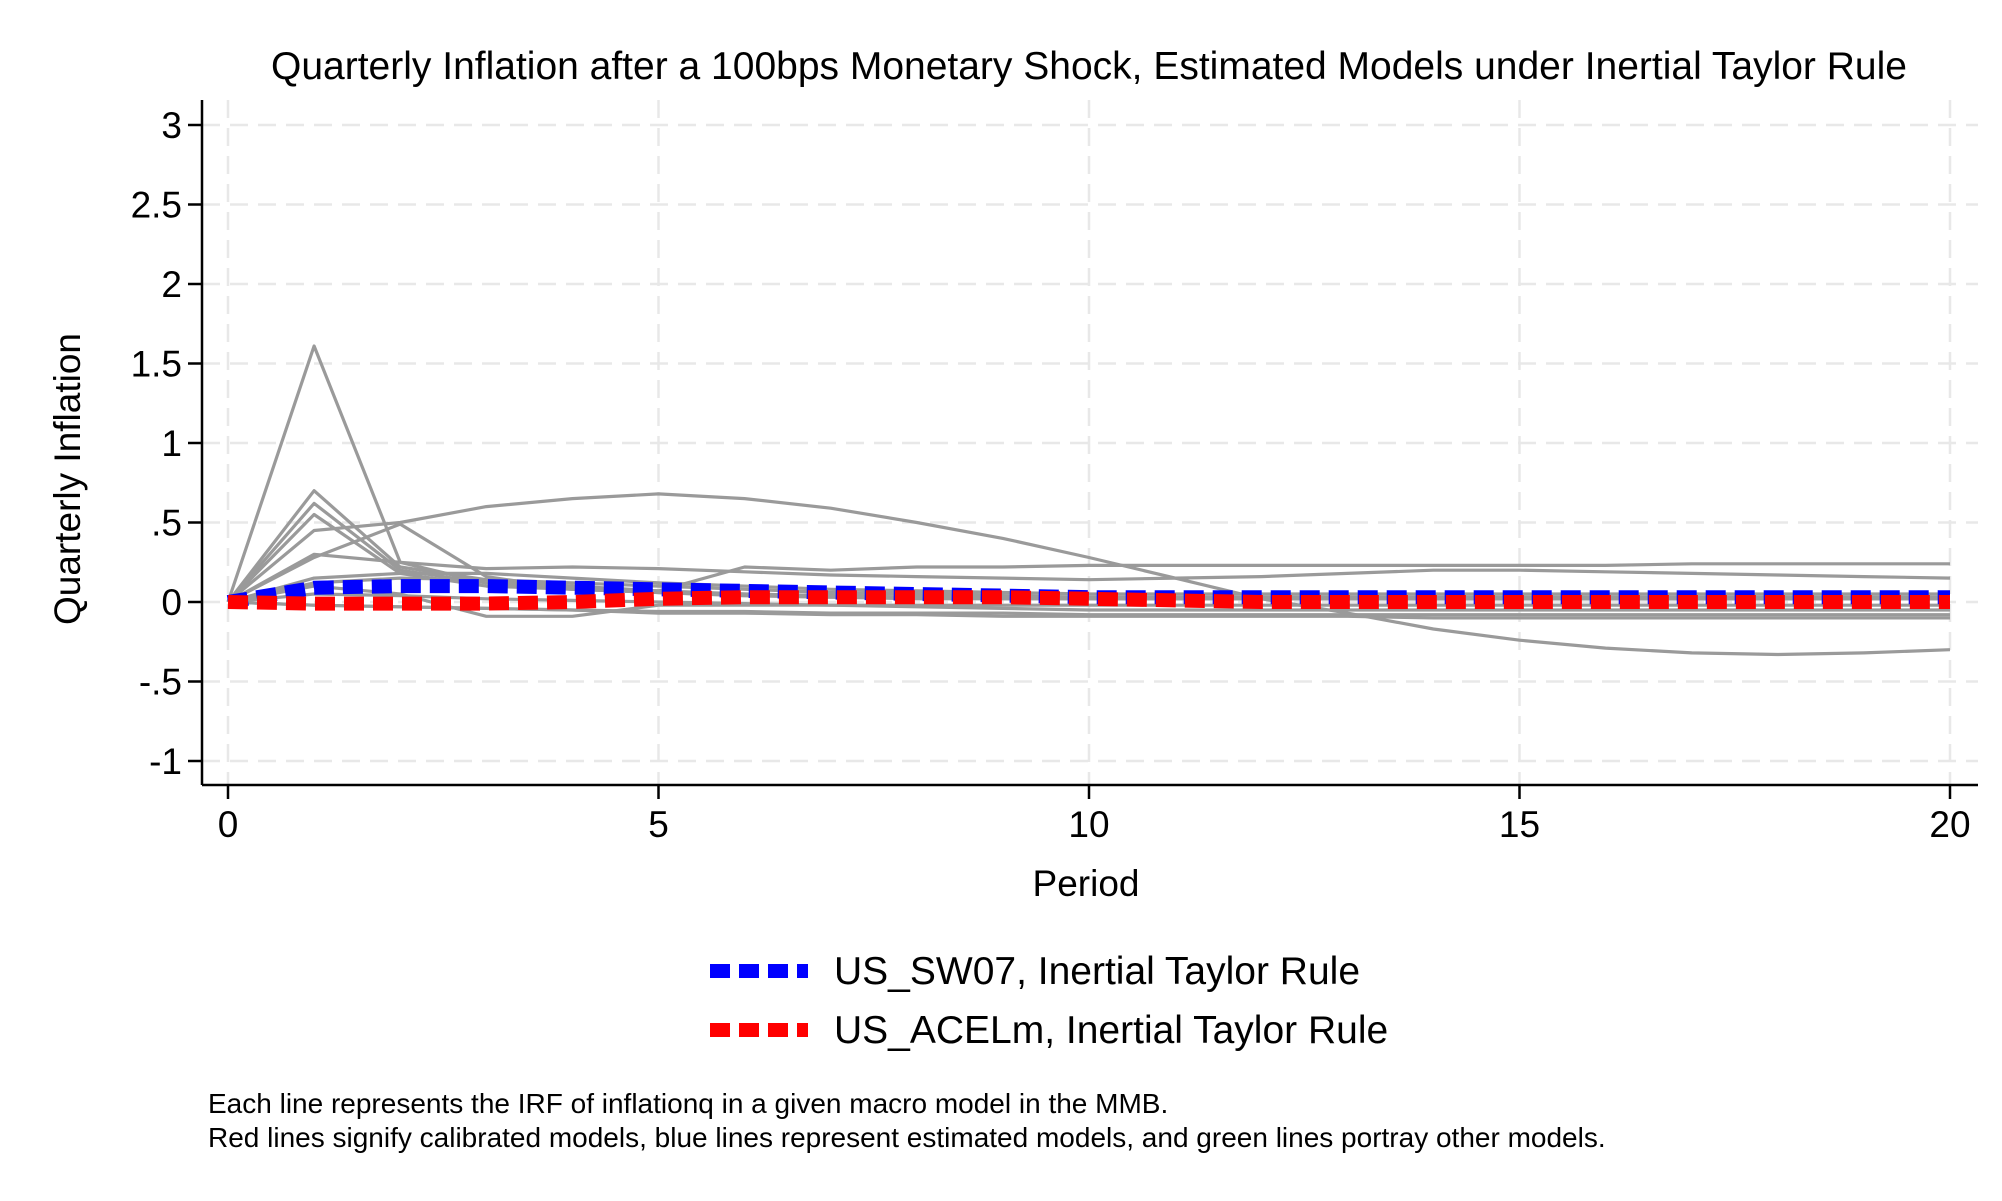  Describe the element at coordinates (1519, 824) in the screenshot. I see `x-tick-label-3: 15` at that location.